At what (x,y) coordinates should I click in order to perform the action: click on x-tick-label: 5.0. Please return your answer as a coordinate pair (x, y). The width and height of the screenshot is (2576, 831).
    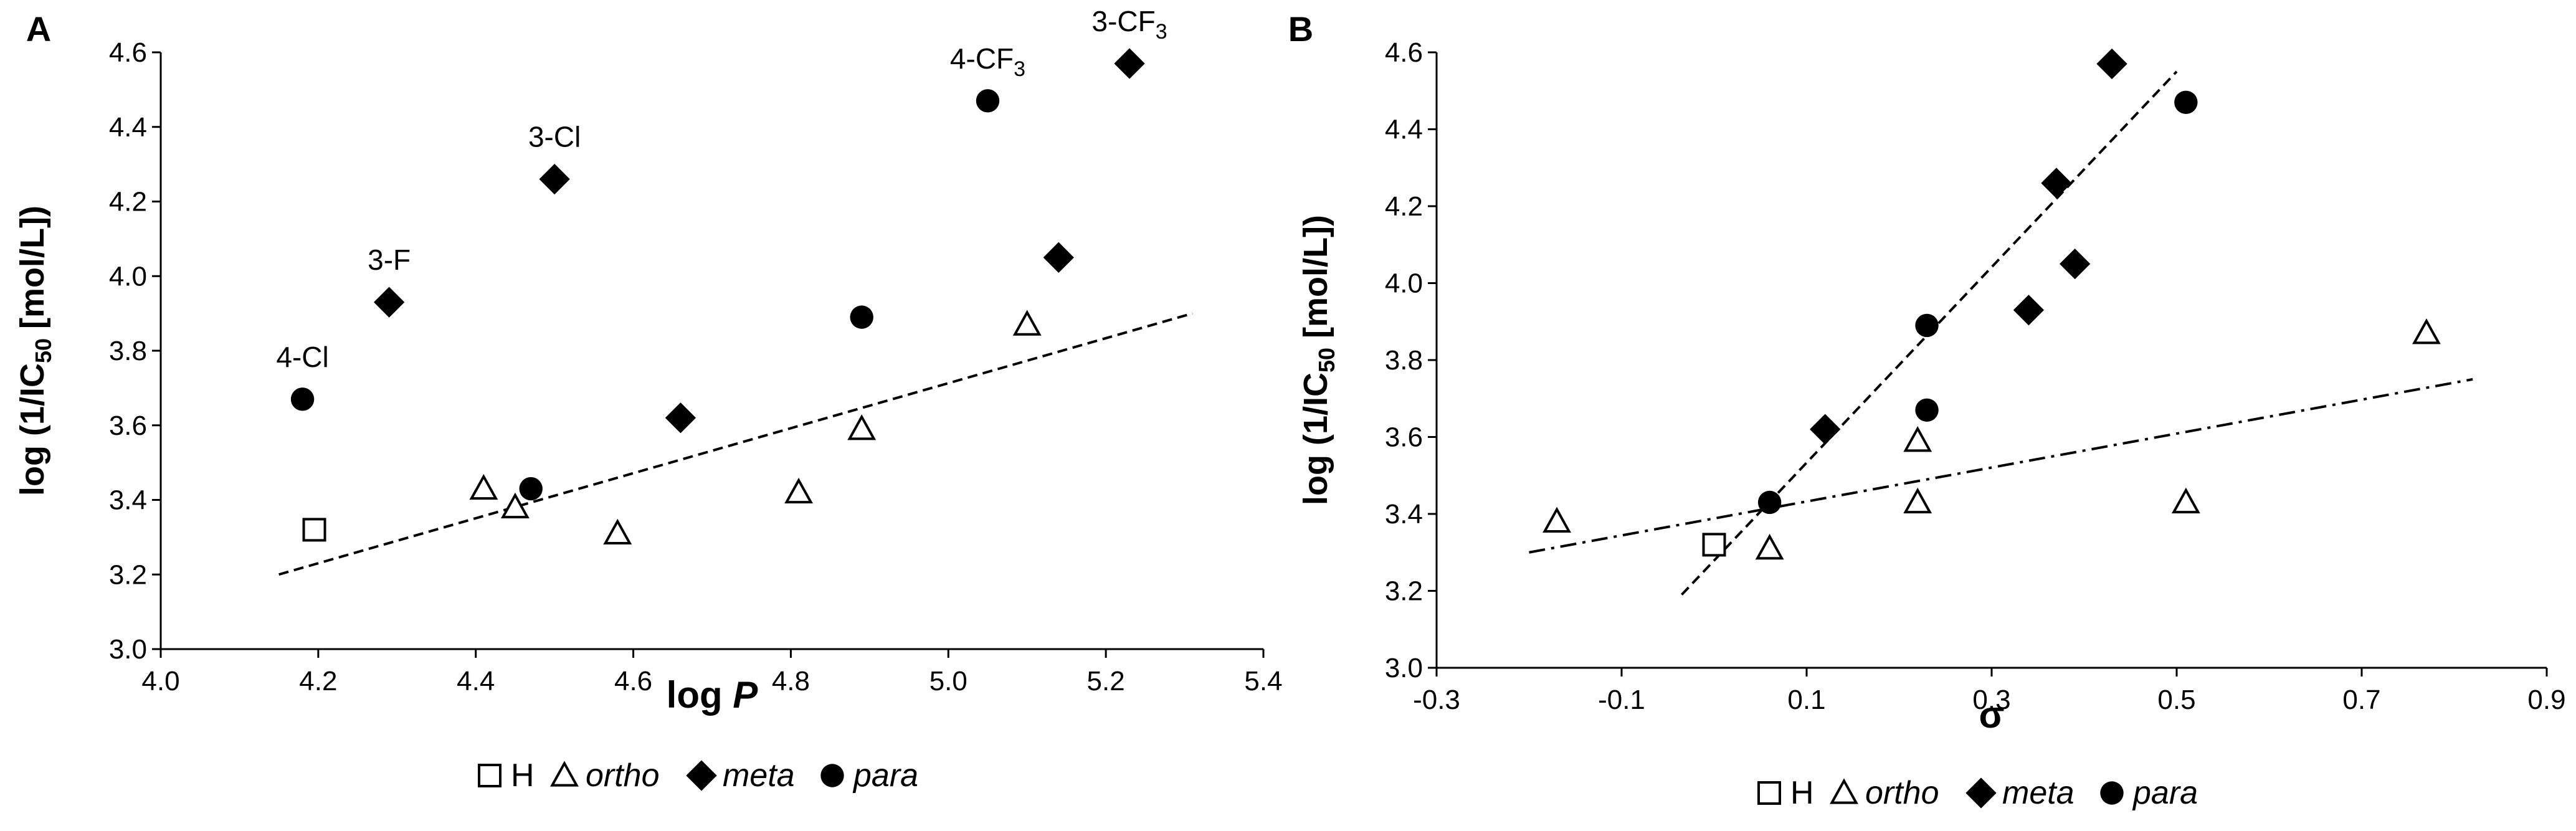
    Looking at the image, I should click on (948, 681).